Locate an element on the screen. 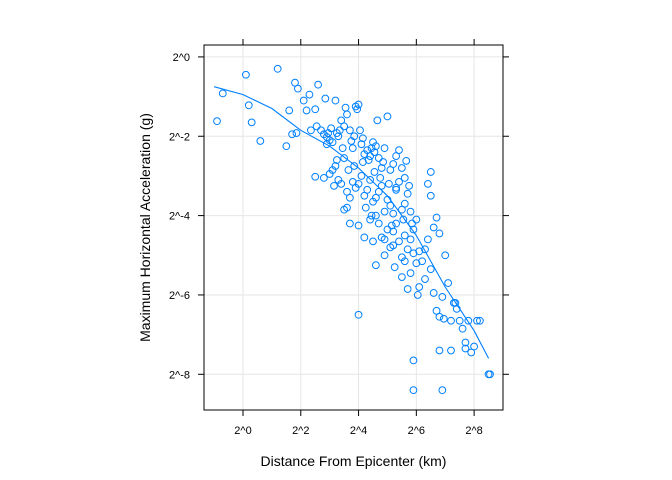 This screenshot has width=672, height=480. x-axis-title: Distance From Epicenter (km) is located at coordinates (354, 461).